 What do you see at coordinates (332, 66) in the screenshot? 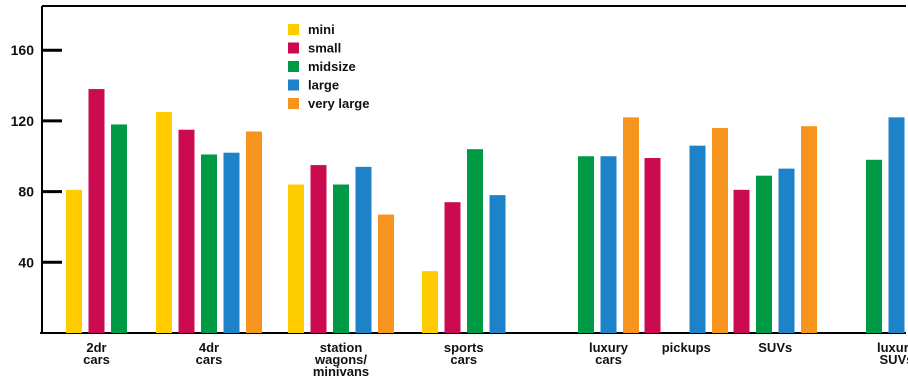
I see `legend-label: midsize` at bounding box center [332, 66].